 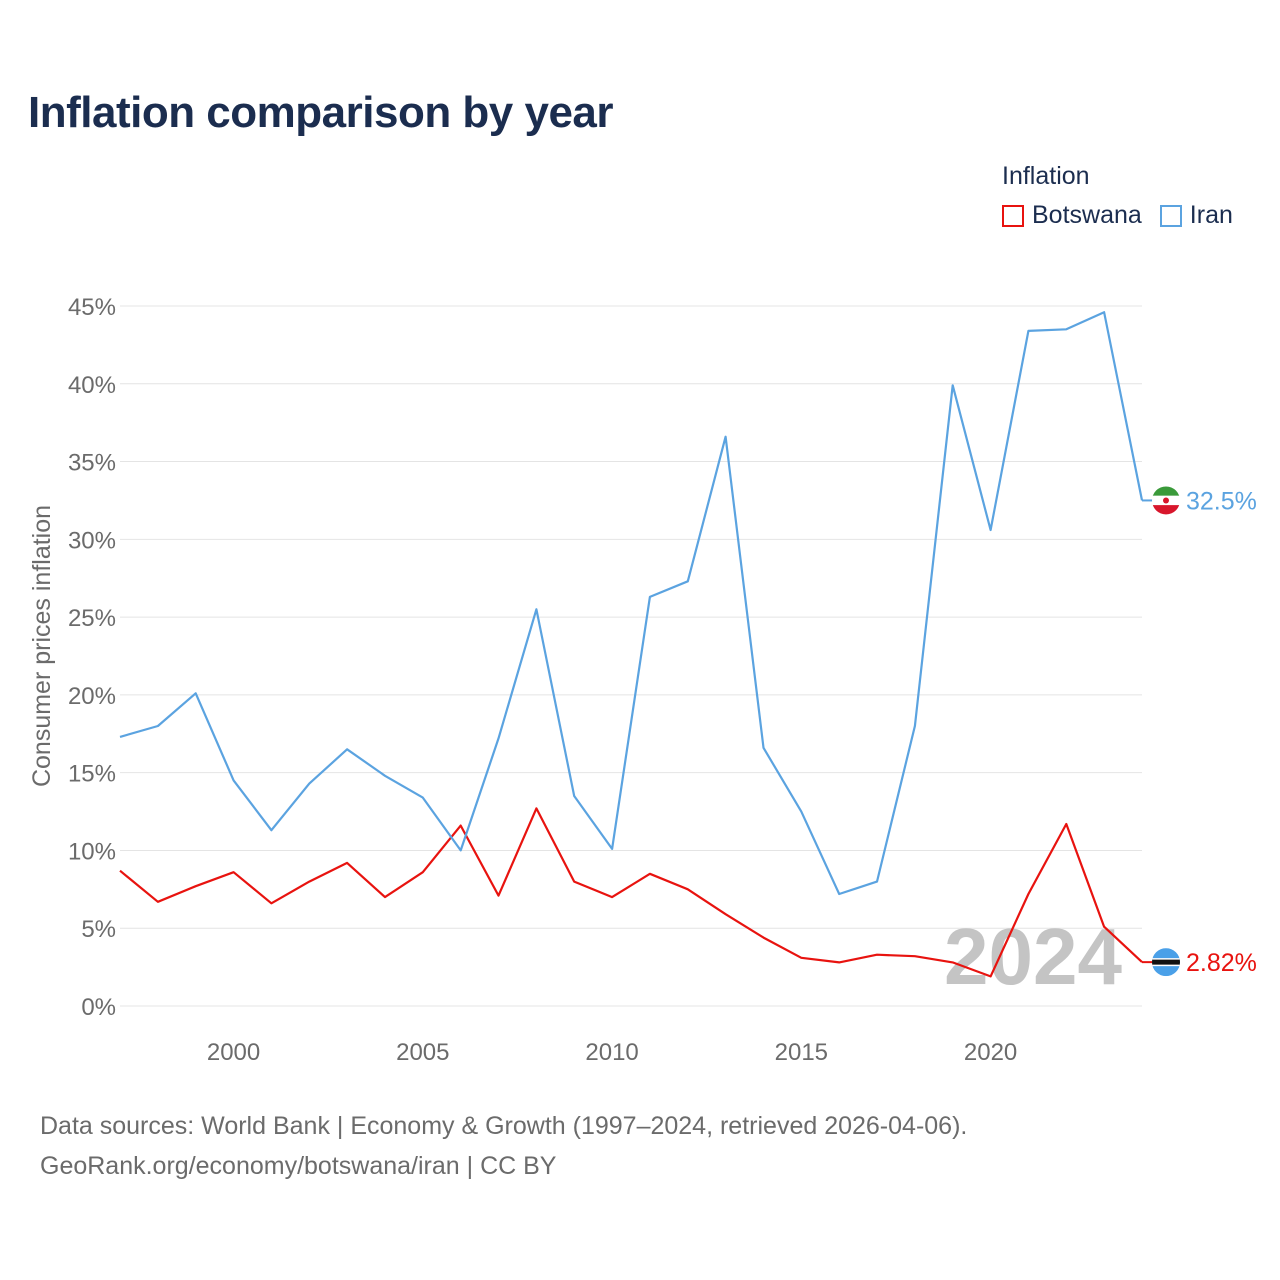 What do you see at coordinates (92, 307) in the screenshot?
I see `y-tick-label: 45%` at bounding box center [92, 307].